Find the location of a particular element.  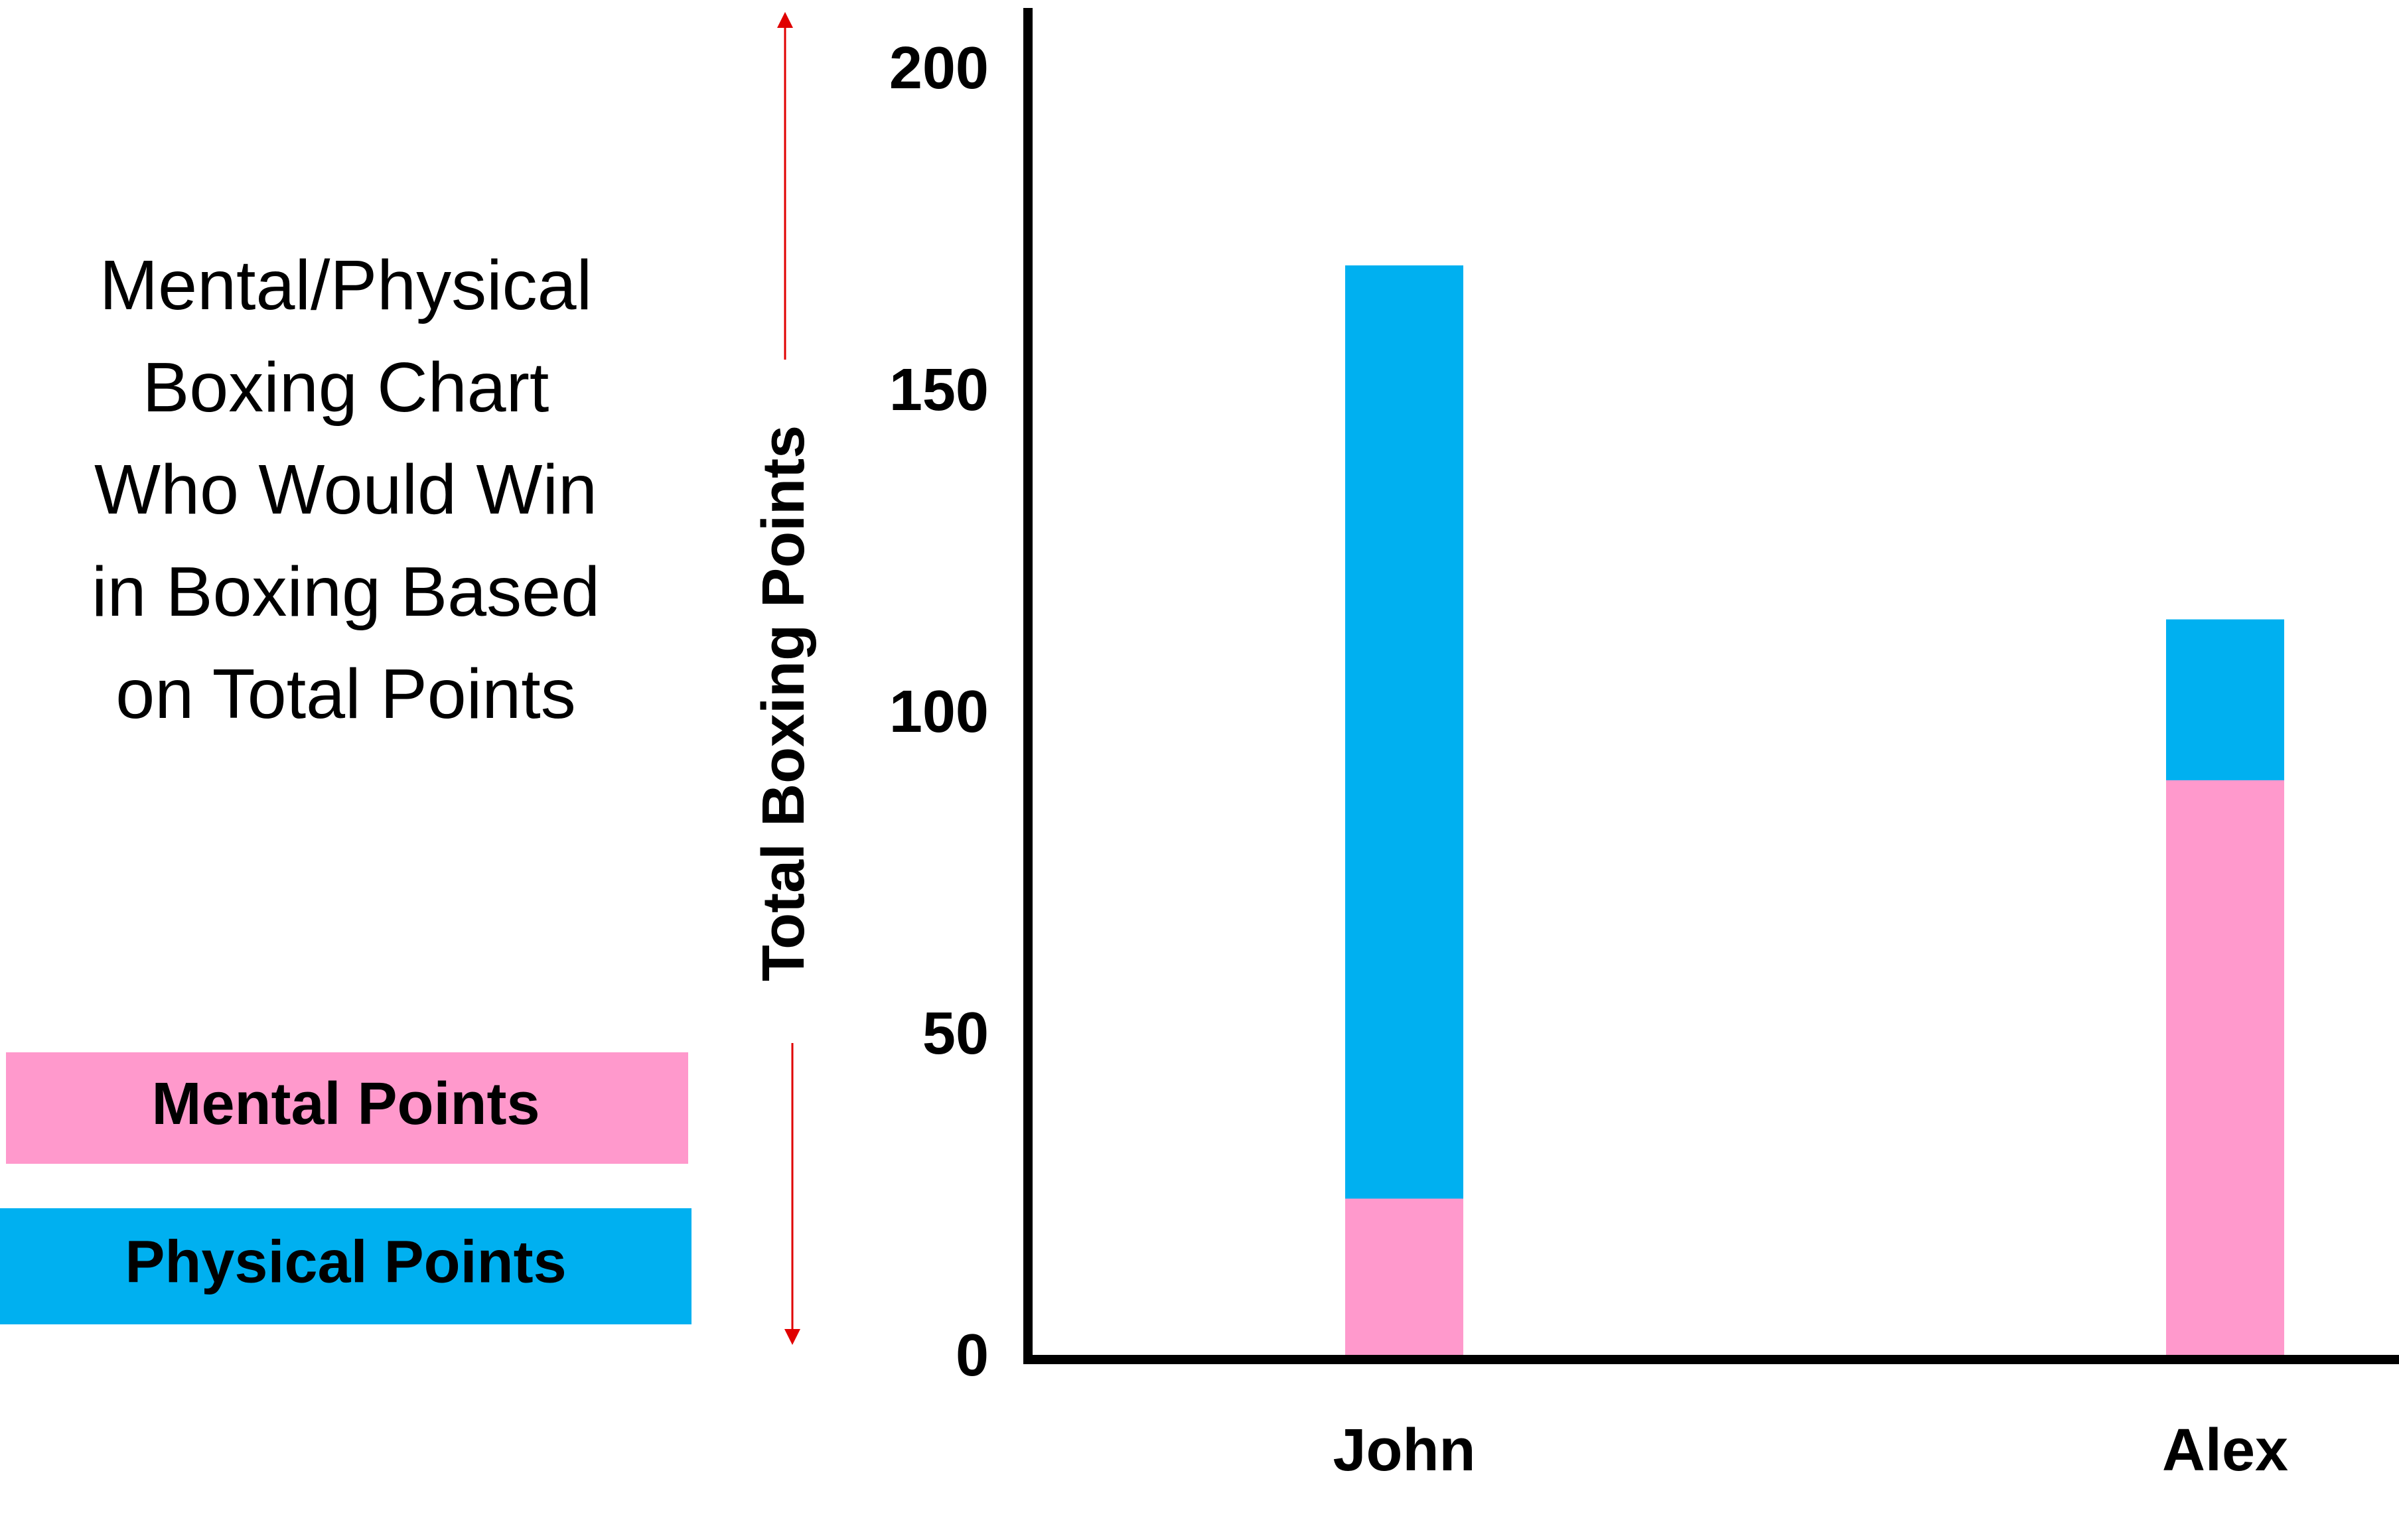

chart-title: Who Would Win is located at coordinates (345, 490).